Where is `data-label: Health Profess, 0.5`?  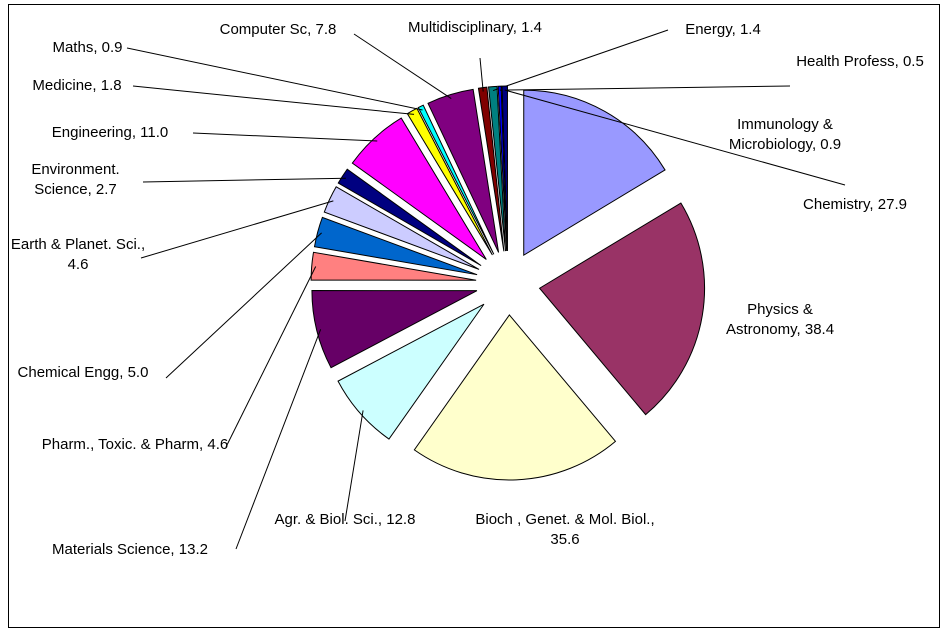
data-label: Health Profess, 0.5 is located at coordinates (860, 61).